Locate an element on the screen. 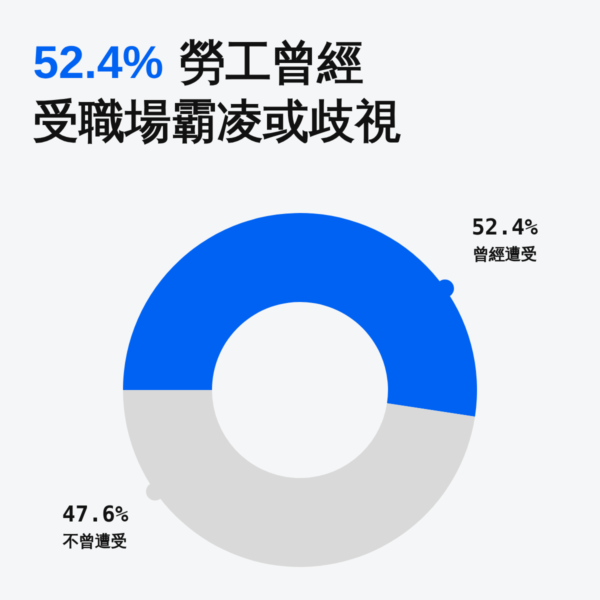  data-label: 47.6% is located at coordinates (96, 515).